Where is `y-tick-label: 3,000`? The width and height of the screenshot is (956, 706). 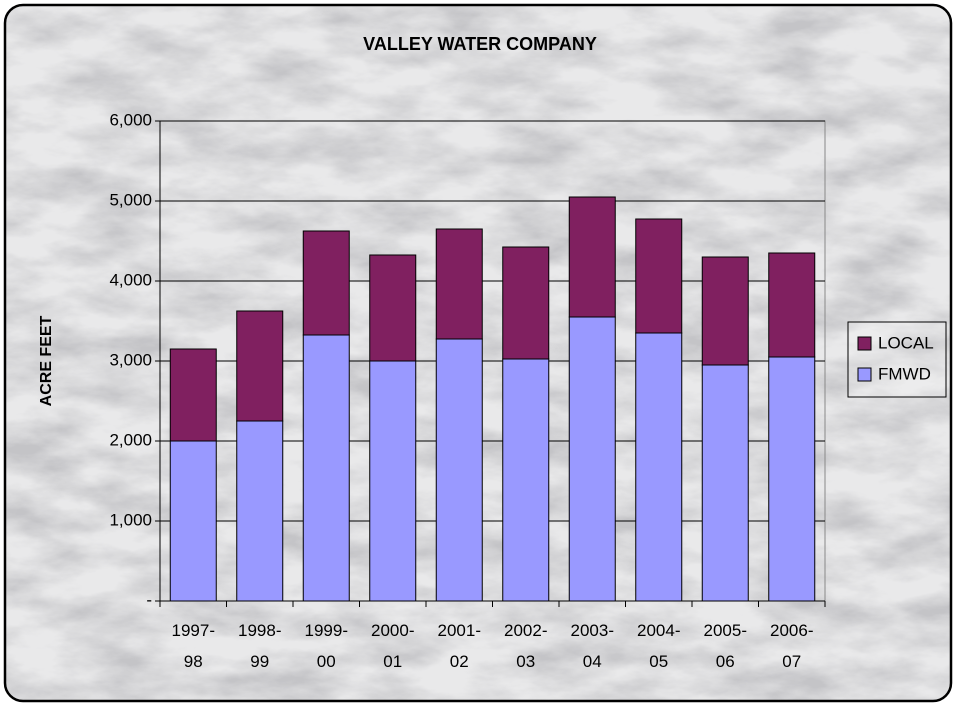
y-tick-label: 3,000 is located at coordinates (130, 359).